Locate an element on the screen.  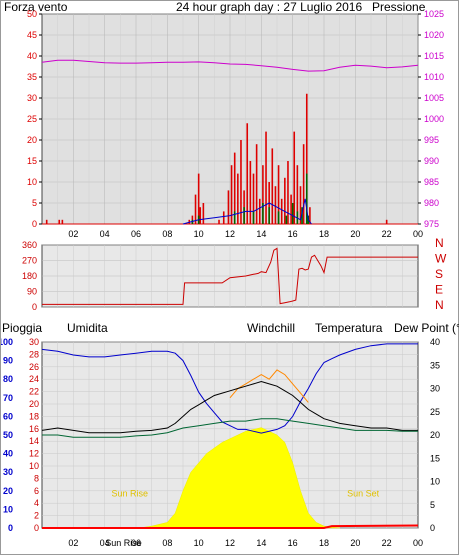
dewpoint-legend: Dew Point (°C is located at coordinates (426, 328).